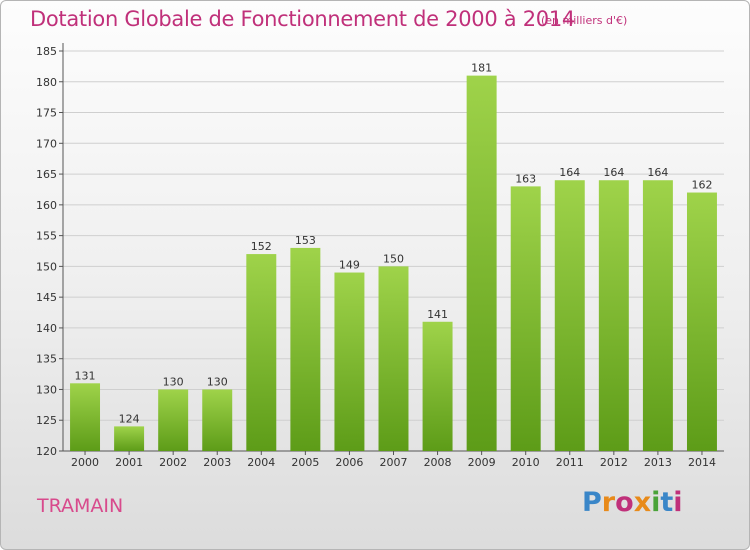 This screenshot has width=750, height=550. Describe the element at coordinates (217, 462) in the screenshot. I see `x-tick-label: 2003` at that location.